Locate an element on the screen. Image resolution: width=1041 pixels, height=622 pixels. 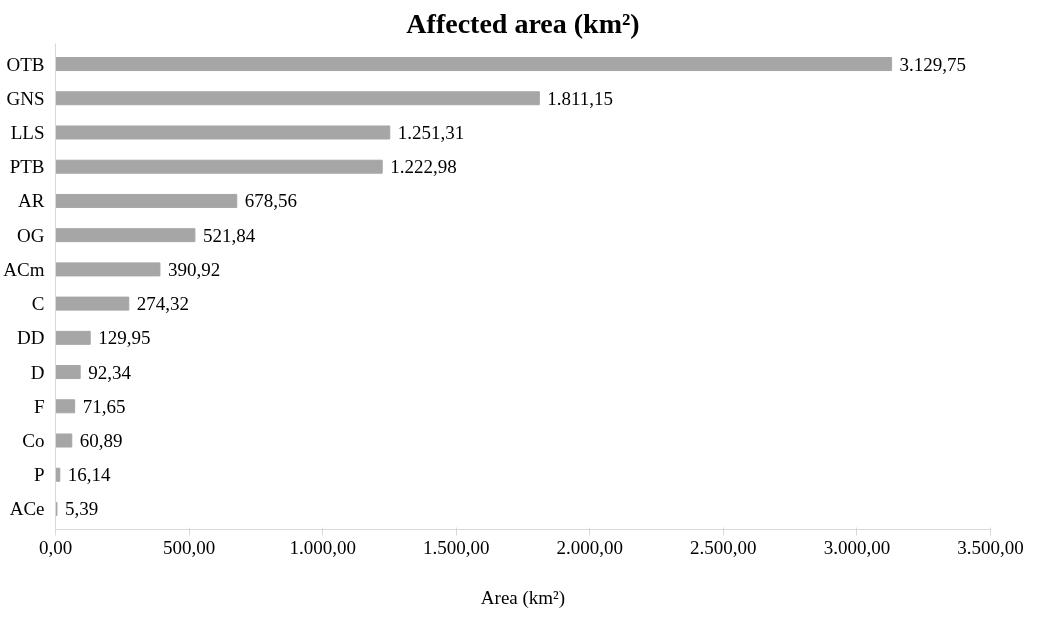
data-label: 5,39 is located at coordinates (81, 509).